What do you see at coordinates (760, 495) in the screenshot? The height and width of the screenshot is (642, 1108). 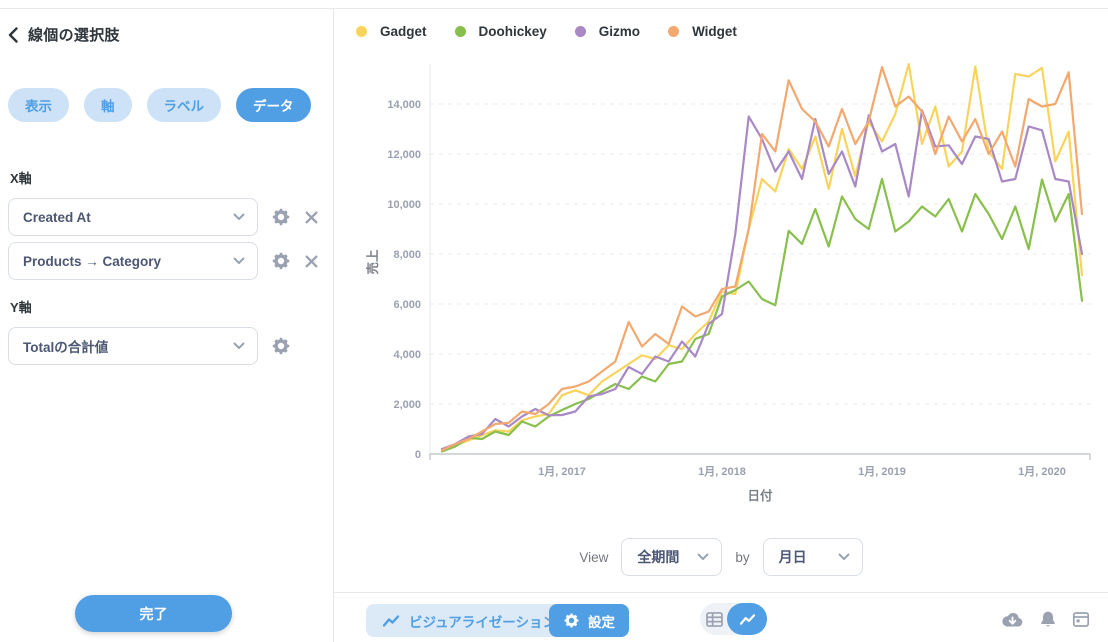 I see `svg-text: 日付` at bounding box center [760, 495].